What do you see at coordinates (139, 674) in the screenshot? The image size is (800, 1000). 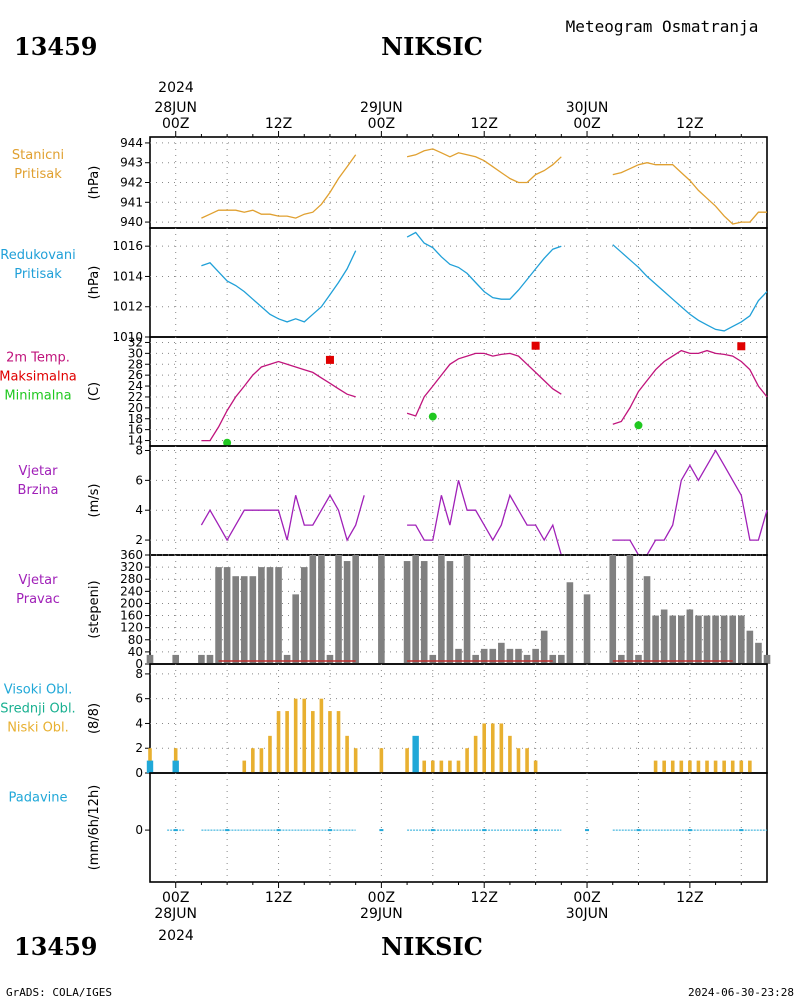 I see `y-tick-label: 8` at bounding box center [139, 674].